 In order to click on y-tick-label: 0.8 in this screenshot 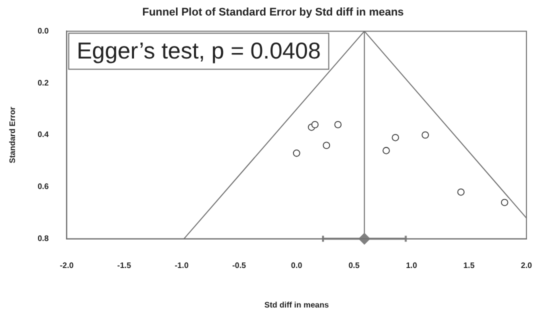, I will do `click(44, 239)`.